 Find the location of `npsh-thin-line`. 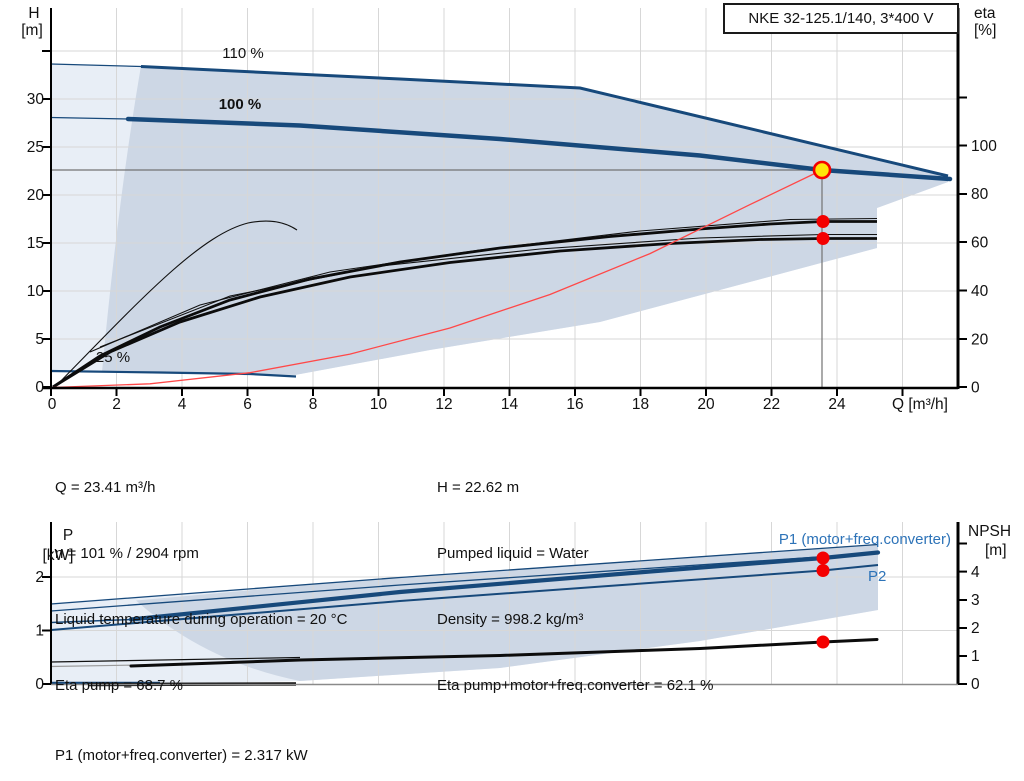

npsh-thin-line is located at coordinates (175, 659).